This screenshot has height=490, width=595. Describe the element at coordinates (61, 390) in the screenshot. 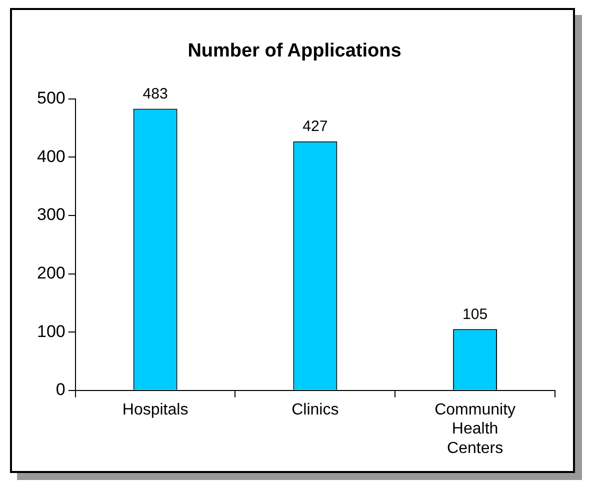

I see `y-tick-label: 0` at that location.